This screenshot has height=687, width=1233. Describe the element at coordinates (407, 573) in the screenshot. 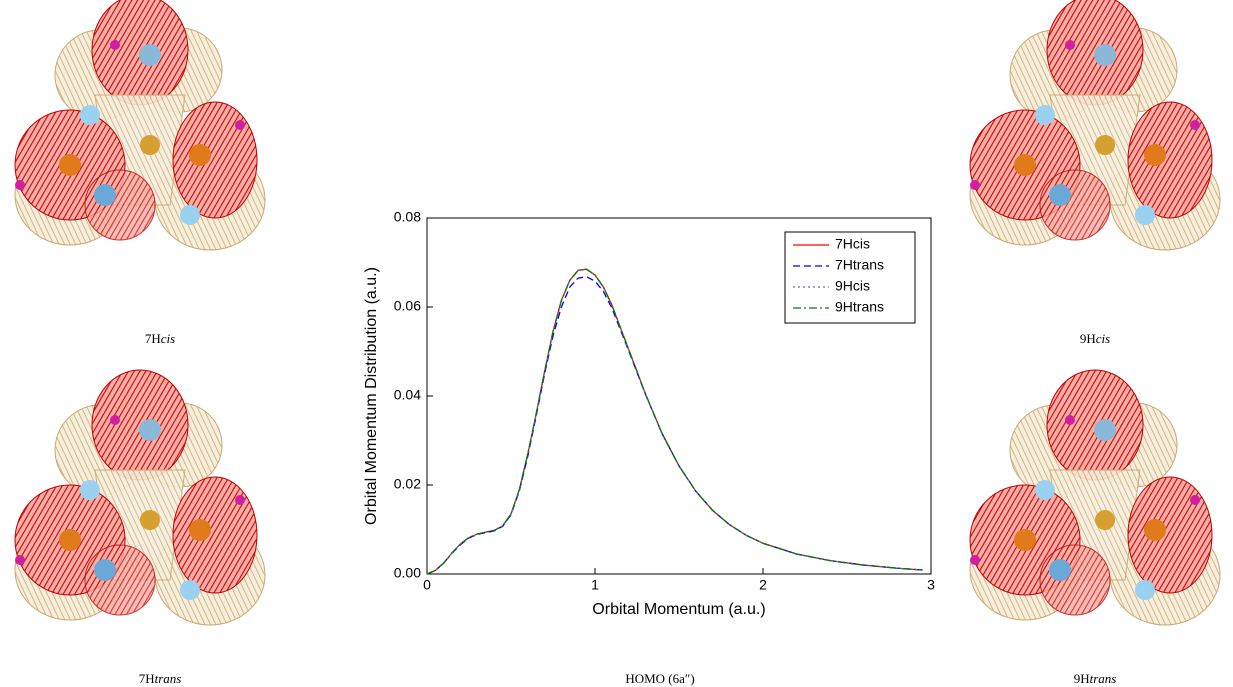

I see `y-tick-label: 0.00` at that location.